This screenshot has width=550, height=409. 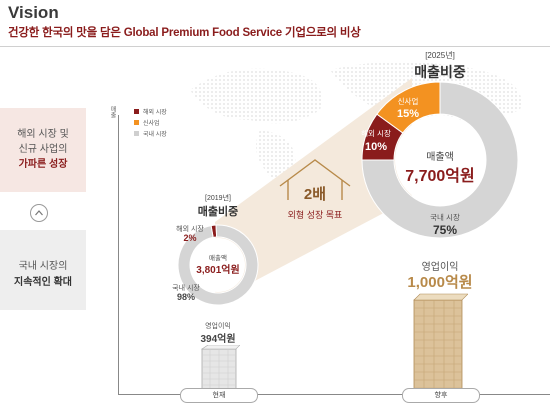 I want to click on domestic-growth-box: 국내 시장의 지속적인 확대, so click(x=43, y=270).